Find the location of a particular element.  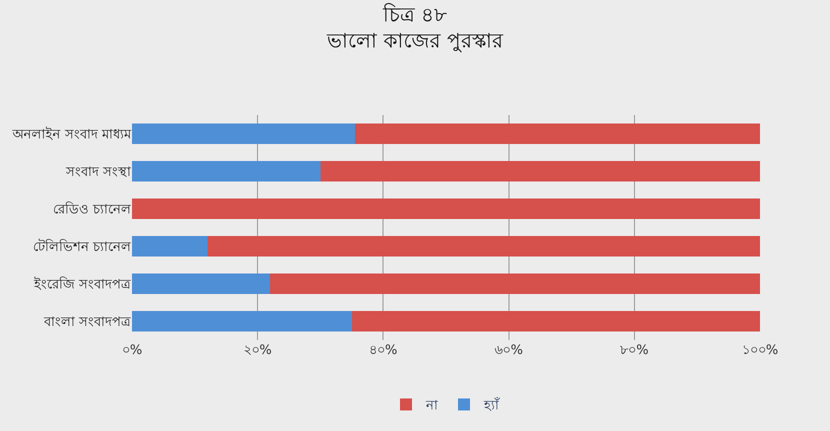

chart-subtitle: ভালো কাজের পুরস্কার is located at coordinates (415, 40).